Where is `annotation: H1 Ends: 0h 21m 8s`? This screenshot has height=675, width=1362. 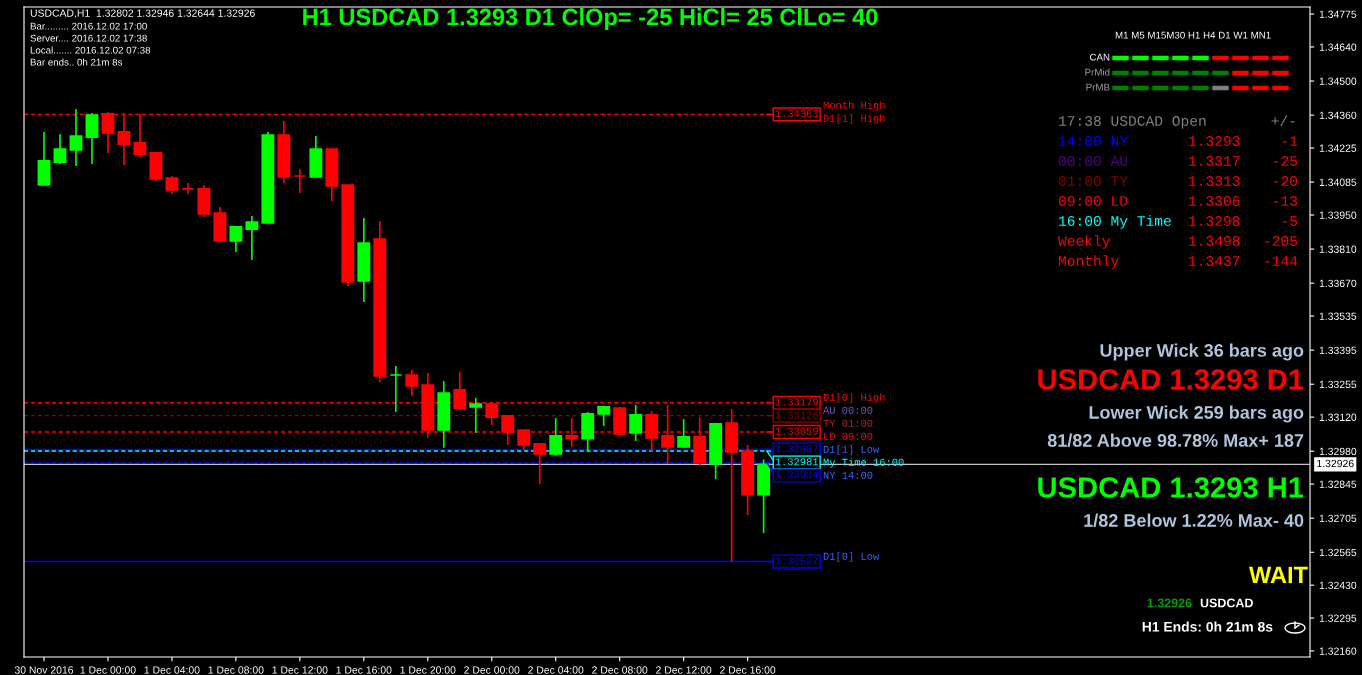 annotation: H1 Ends: 0h 21m 8s is located at coordinates (1207, 626).